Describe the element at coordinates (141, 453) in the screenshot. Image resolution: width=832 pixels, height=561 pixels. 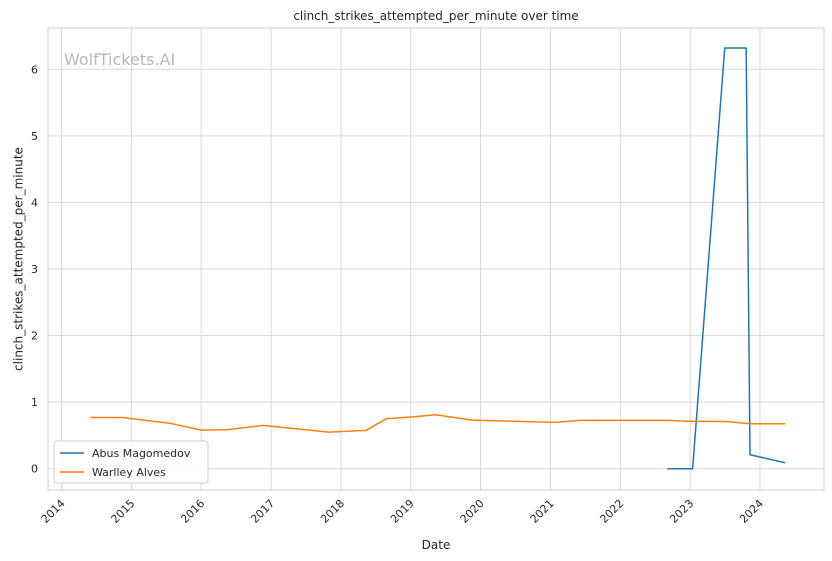
I see `legend-label: Abus Magomedov` at that location.